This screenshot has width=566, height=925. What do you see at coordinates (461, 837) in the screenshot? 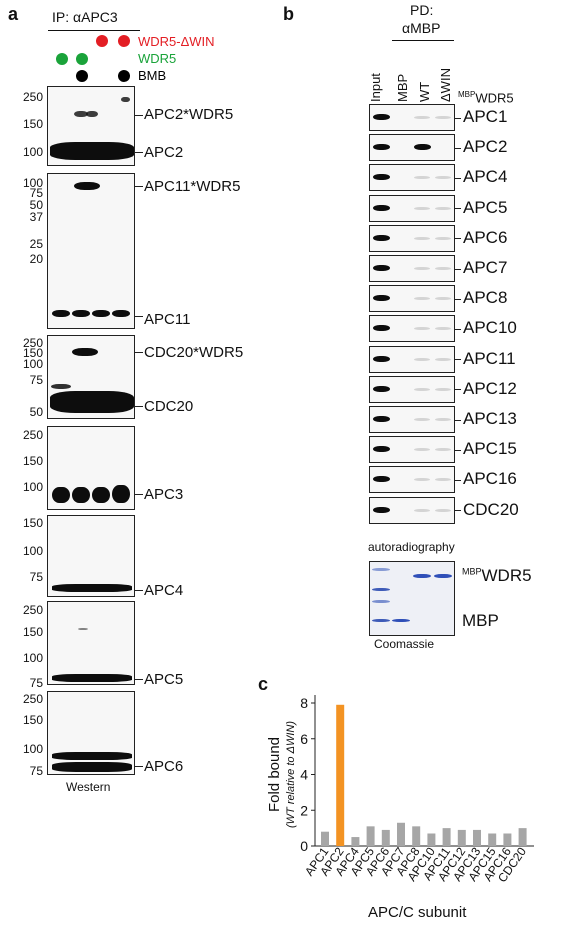
I see `bar-apc12` at bounding box center [461, 837].